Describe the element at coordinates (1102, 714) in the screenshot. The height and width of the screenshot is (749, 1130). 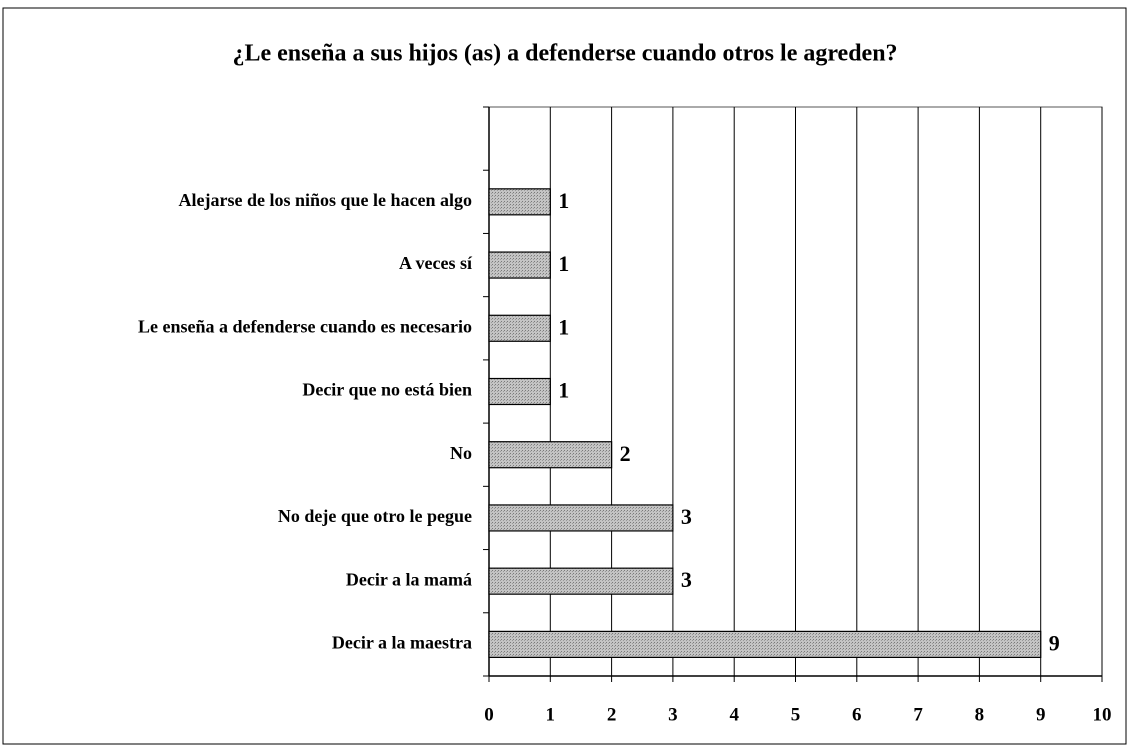
I see `x-tick-label: 10` at that location.